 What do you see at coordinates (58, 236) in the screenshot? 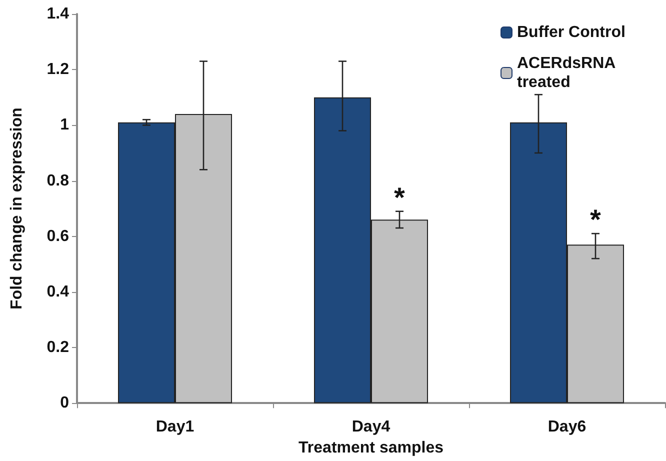
I see `y-tick-label: 0.6` at bounding box center [58, 236].